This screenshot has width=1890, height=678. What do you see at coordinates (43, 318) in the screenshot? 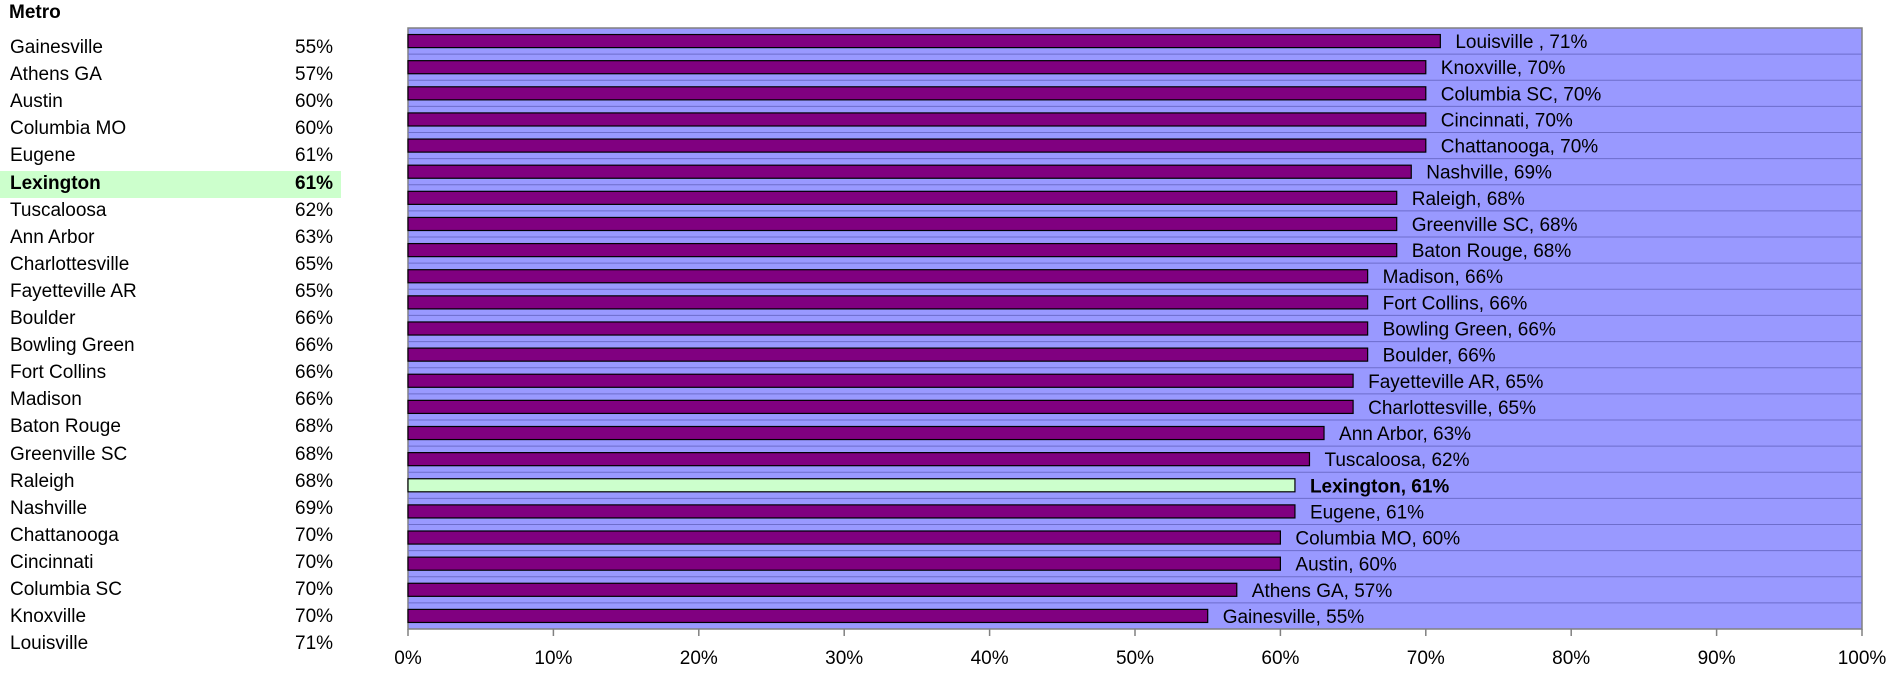
I see `metro-name: Boulder` at bounding box center [43, 318].